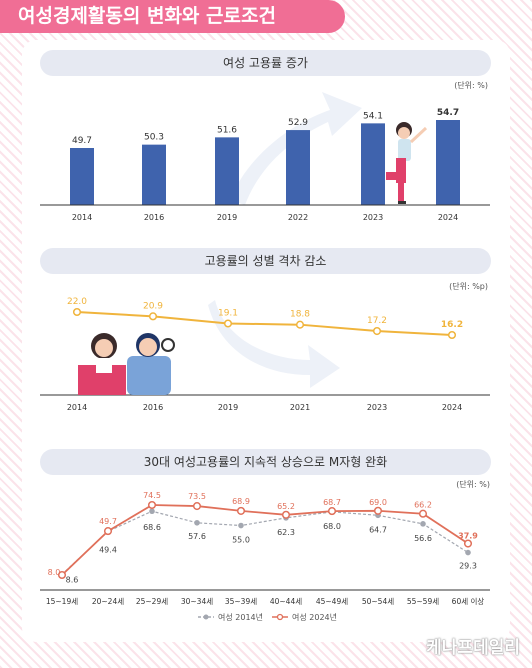 This screenshot has height=668, width=532. What do you see at coordinates (298, 167) in the screenshot?
I see `bar-2022` at bounding box center [298, 167].